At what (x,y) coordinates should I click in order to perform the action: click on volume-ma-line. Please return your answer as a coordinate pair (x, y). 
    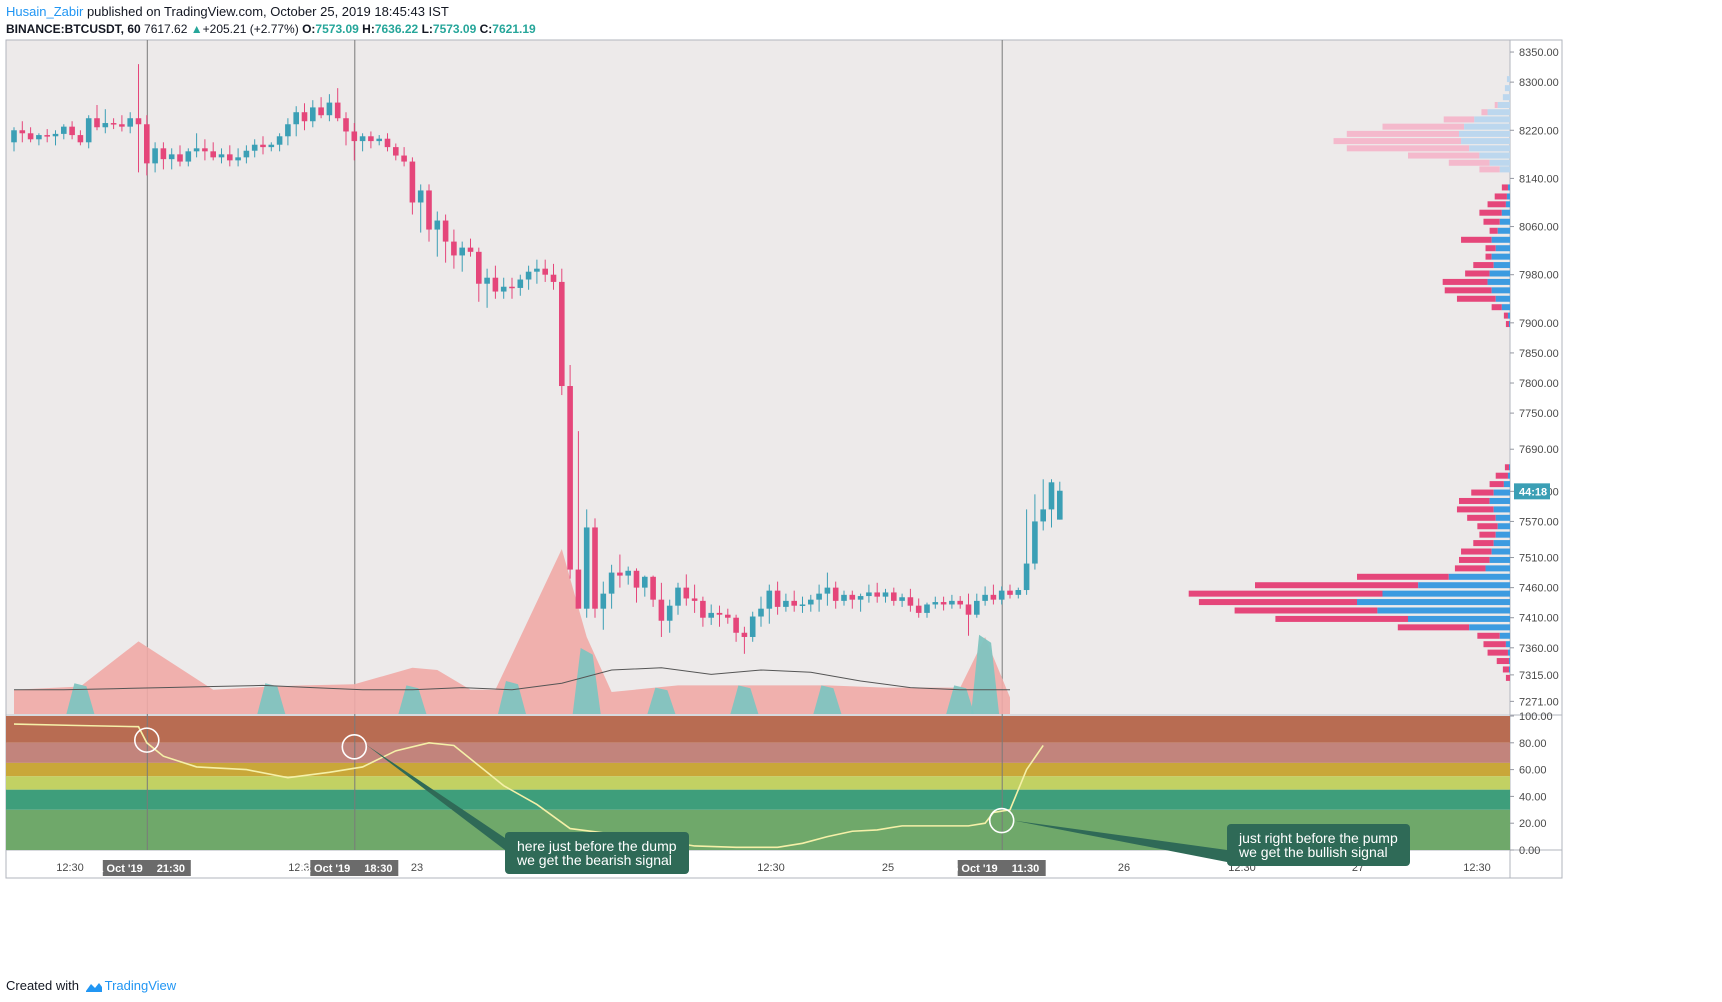
    Looking at the image, I should click on (512, 679).